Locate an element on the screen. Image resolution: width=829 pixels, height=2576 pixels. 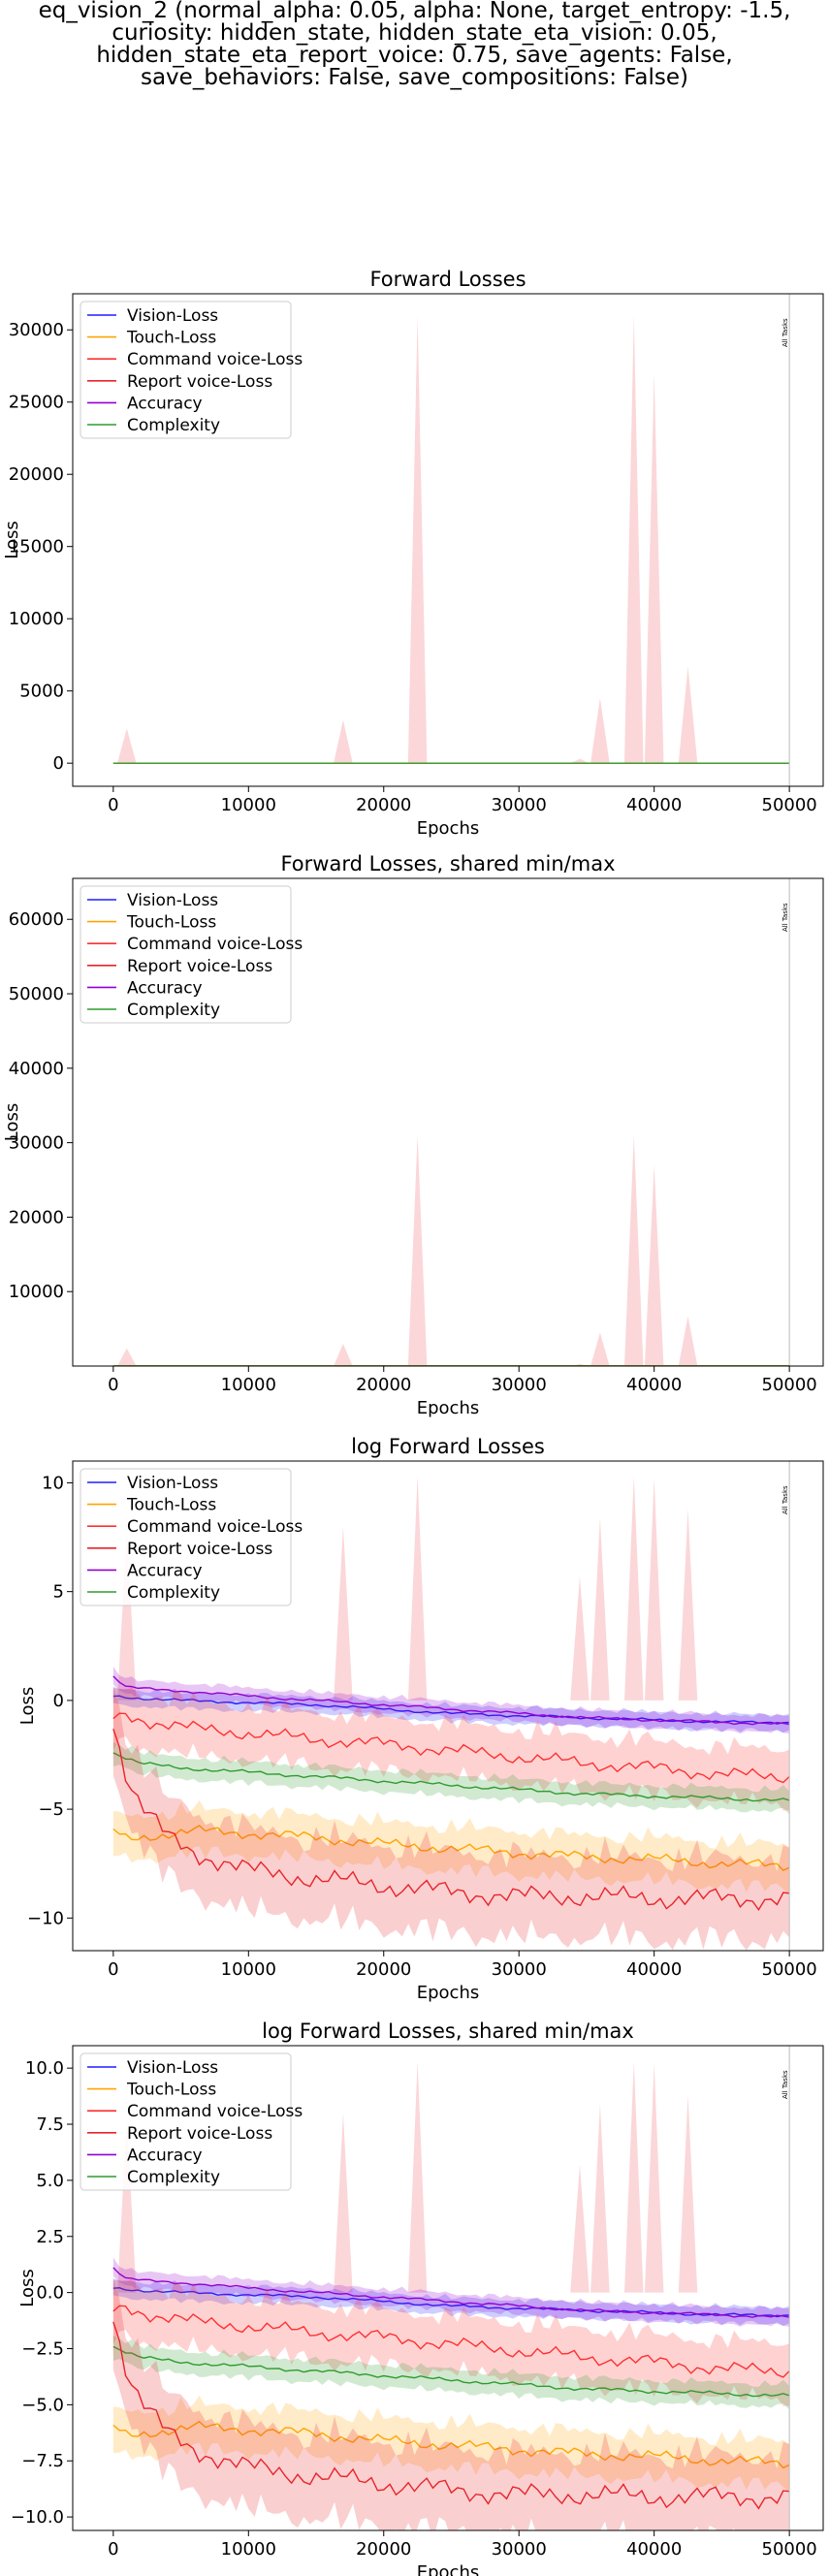
chart-title: Forward Losses is located at coordinates (447, 279).